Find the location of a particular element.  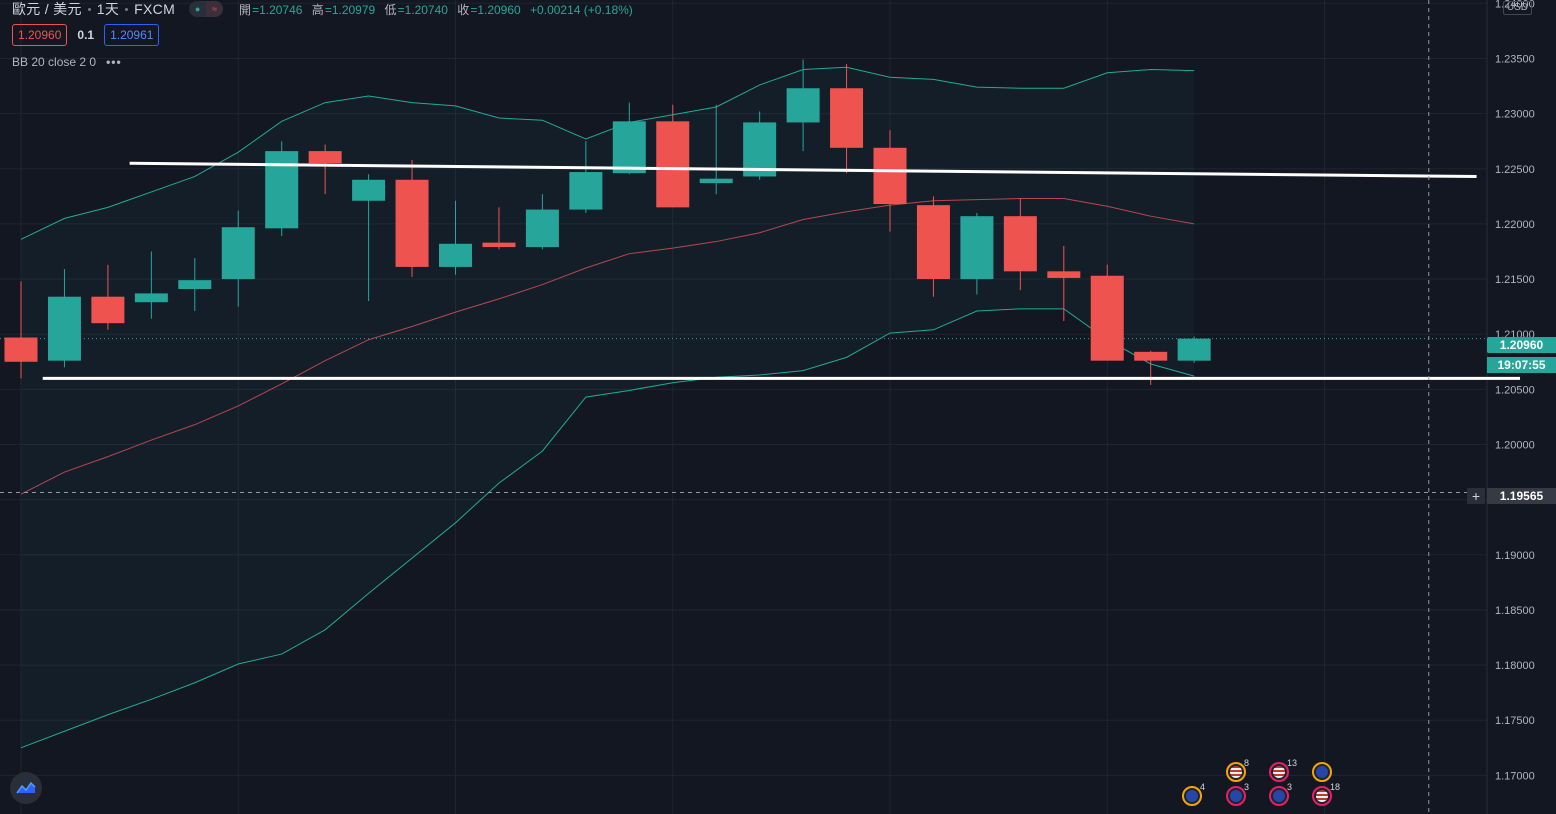

economic-event-us-flag-icon: 18 is located at coordinates (1326, 794).